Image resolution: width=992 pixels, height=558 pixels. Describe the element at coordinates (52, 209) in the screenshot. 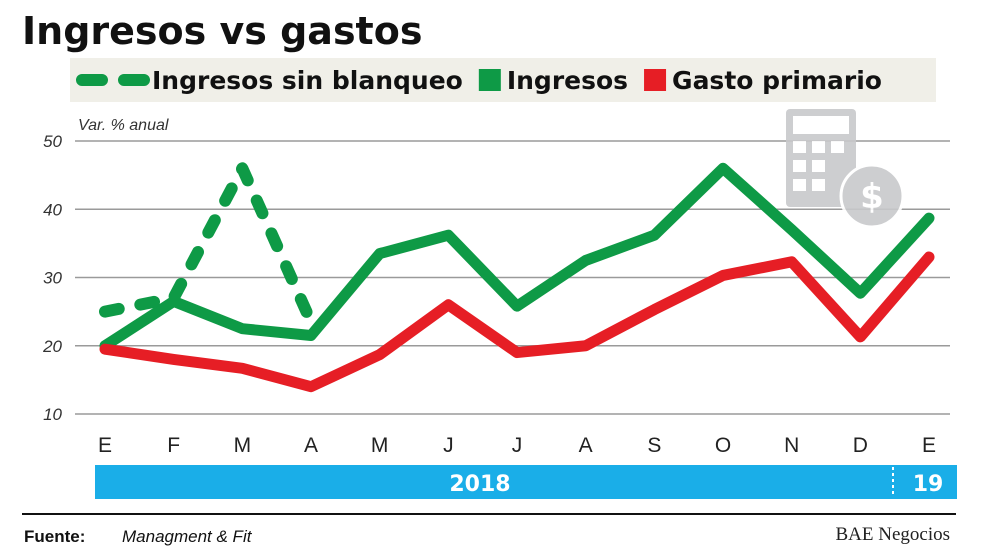

I see `y-tick-label: 40` at that location.